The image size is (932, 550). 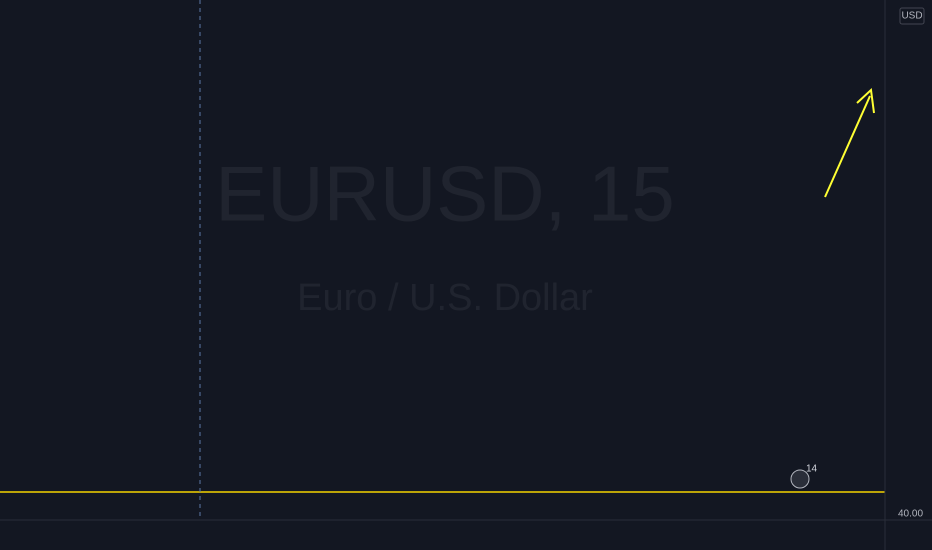 What do you see at coordinates (910, 514) in the screenshot?
I see `volume-axis-label: 40.00` at bounding box center [910, 514].